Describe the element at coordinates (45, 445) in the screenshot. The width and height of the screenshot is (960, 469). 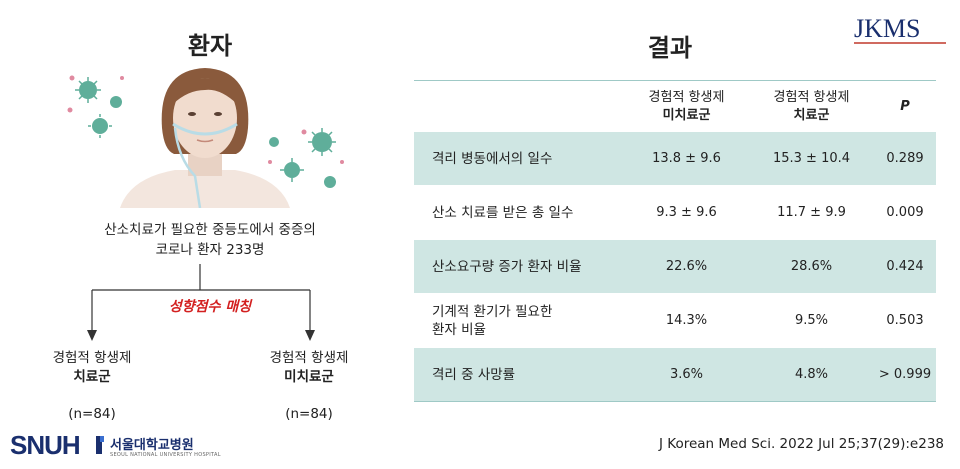
I see `snuh-logo-text: SNUH` at that location.